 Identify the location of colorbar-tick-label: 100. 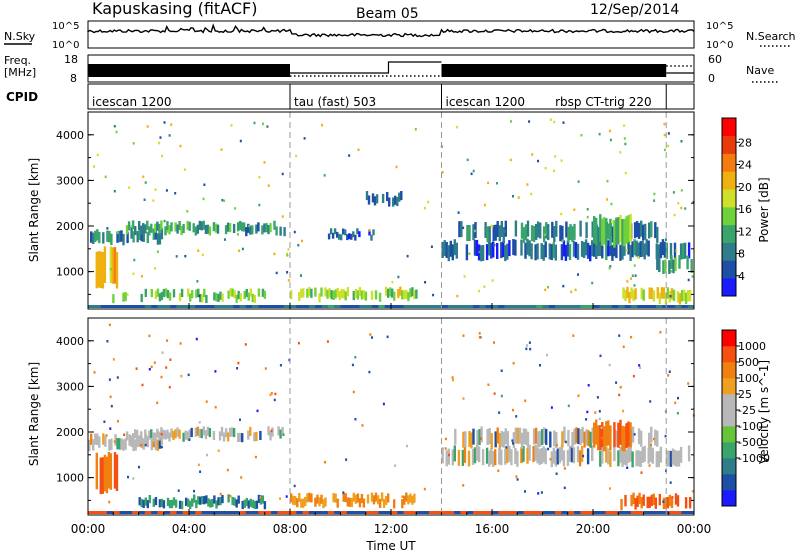
(748, 378).